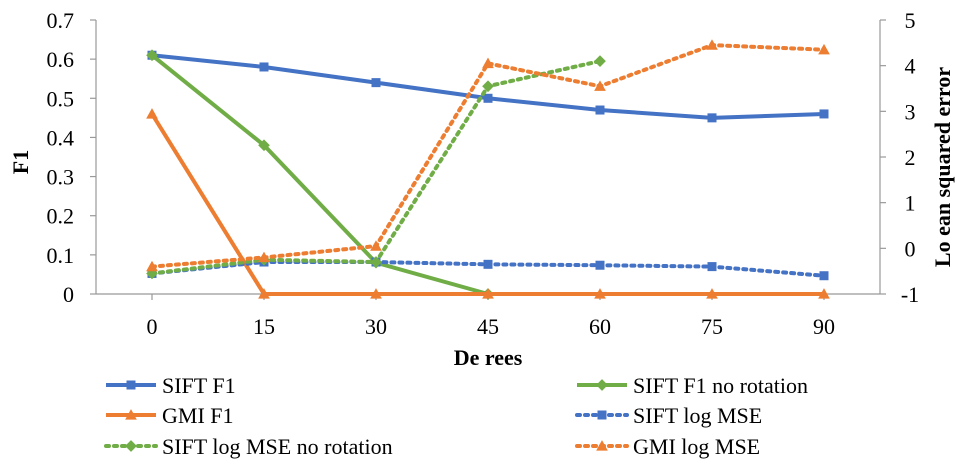 The image size is (967, 470). What do you see at coordinates (824, 326) in the screenshot?
I see `x-tick-label: 90` at bounding box center [824, 326].